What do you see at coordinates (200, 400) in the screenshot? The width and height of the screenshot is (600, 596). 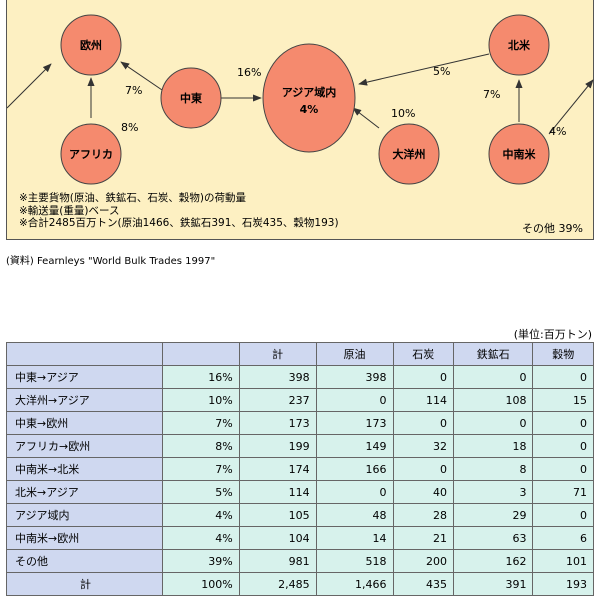 I see `table-cell: 10%` at bounding box center [200, 400].